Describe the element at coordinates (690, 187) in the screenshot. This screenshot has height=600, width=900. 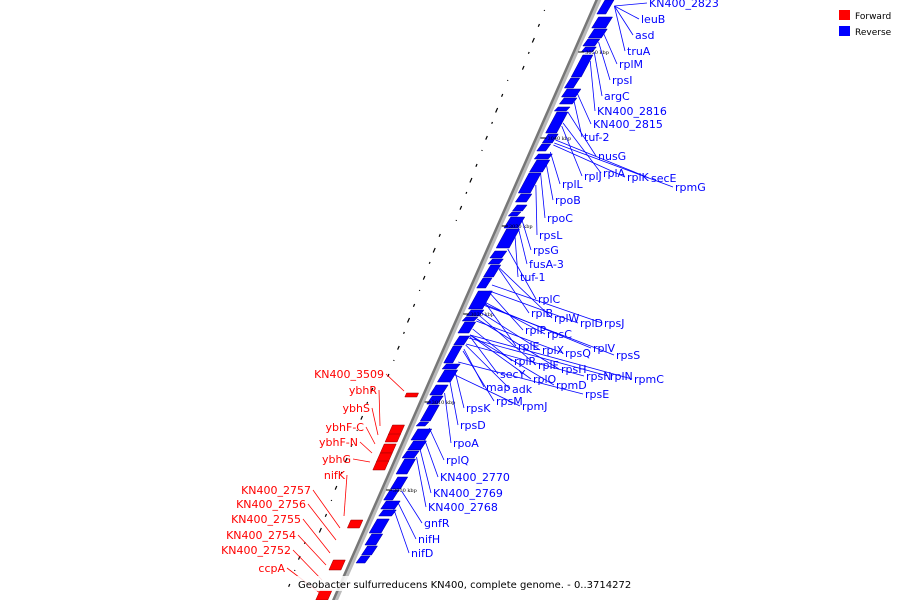
I see `reverse-gene-label: rpmG` at that location.